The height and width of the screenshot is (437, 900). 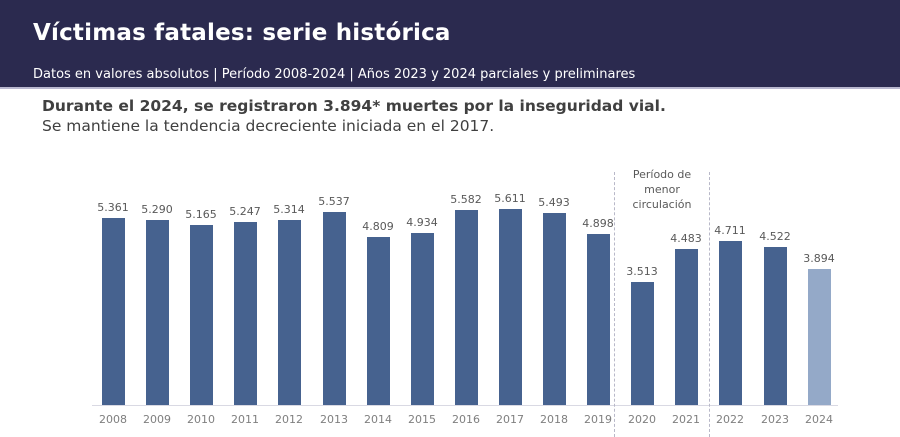 What do you see at coordinates (598, 319) in the screenshot?
I see `bar-2019` at bounding box center [598, 319].